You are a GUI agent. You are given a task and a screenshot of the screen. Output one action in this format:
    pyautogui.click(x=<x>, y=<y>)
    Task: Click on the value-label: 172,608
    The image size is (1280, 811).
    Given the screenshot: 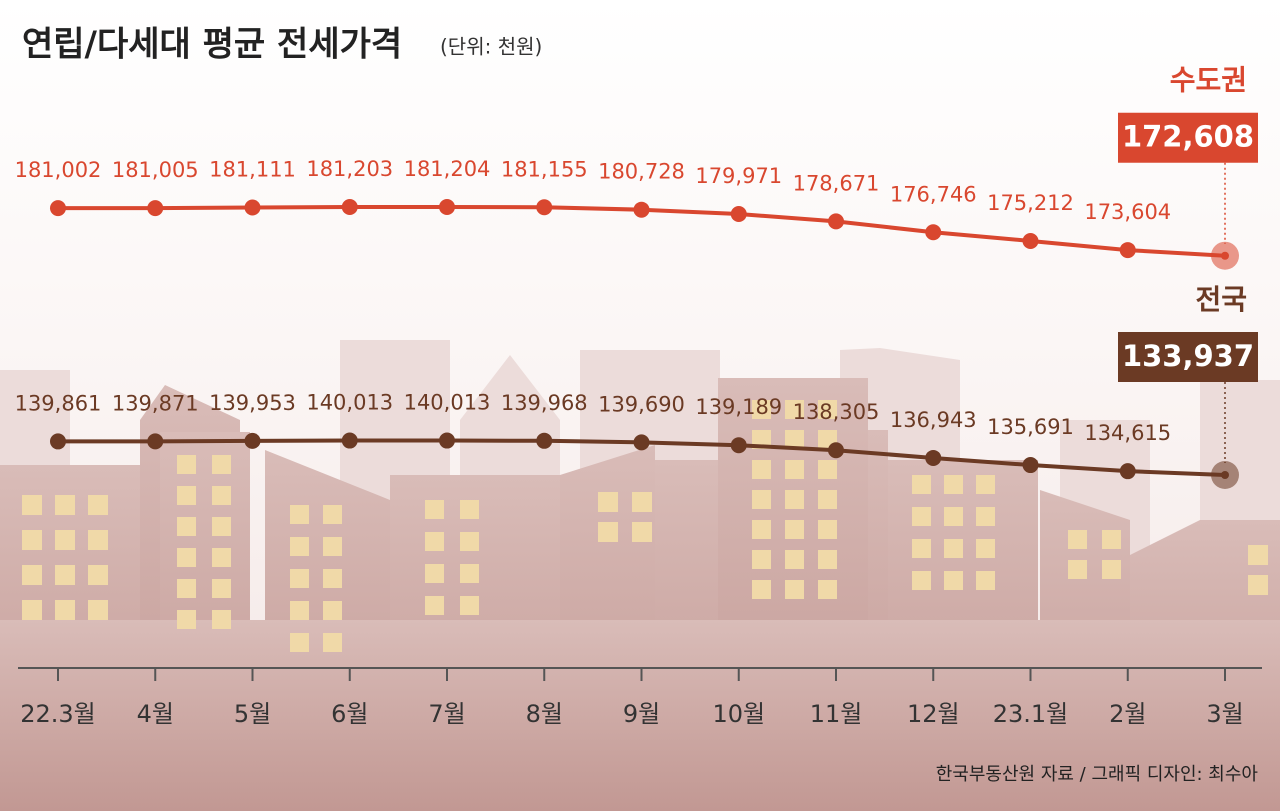 What is the action you would take?
    pyautogui.click(x=1188, y=137)
    